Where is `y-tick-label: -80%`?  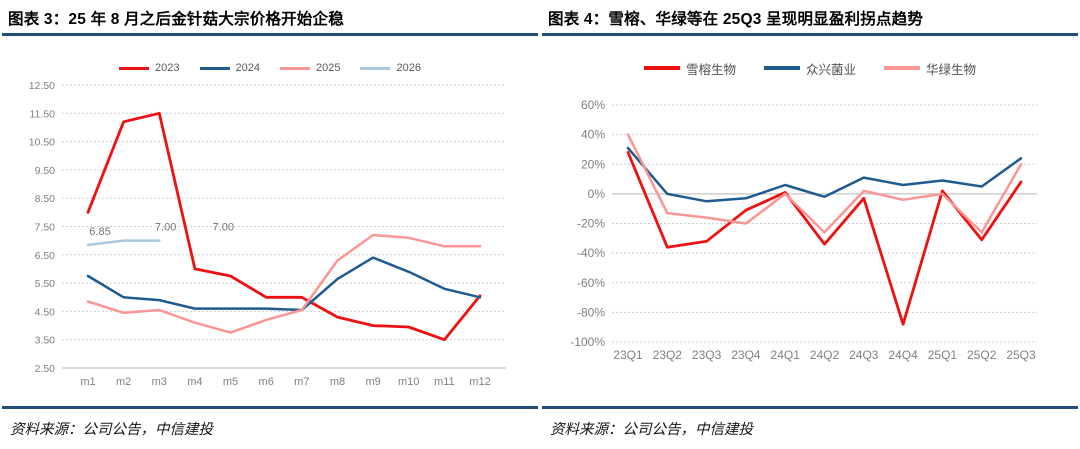 y-tick-label: -80% is located at coordinates (591, 312).